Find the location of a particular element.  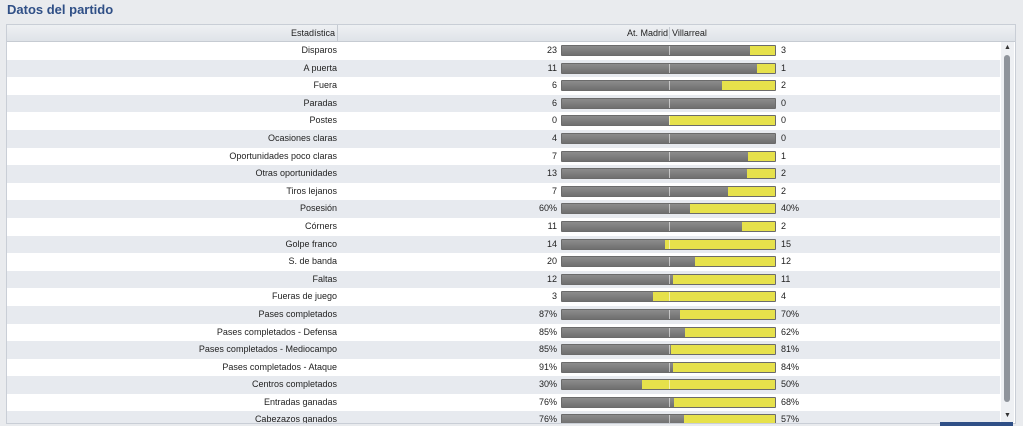

scrollbar: ▲ ▼ is located at coordinates (1007, 232).